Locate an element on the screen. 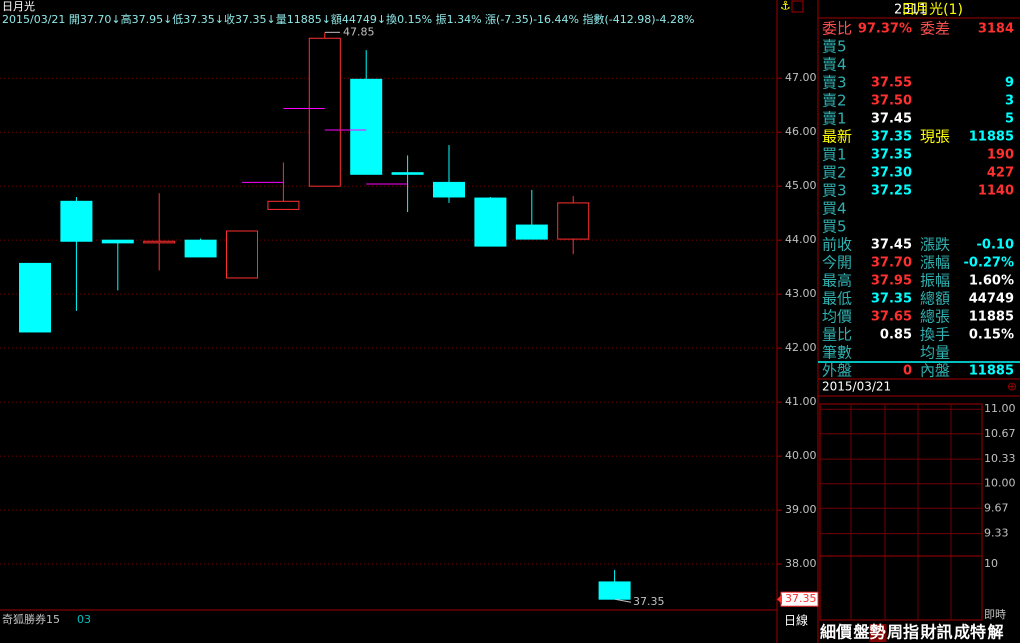 The image size is (1020, 643). row-value: 427 is located at coordinates (1000, 173).